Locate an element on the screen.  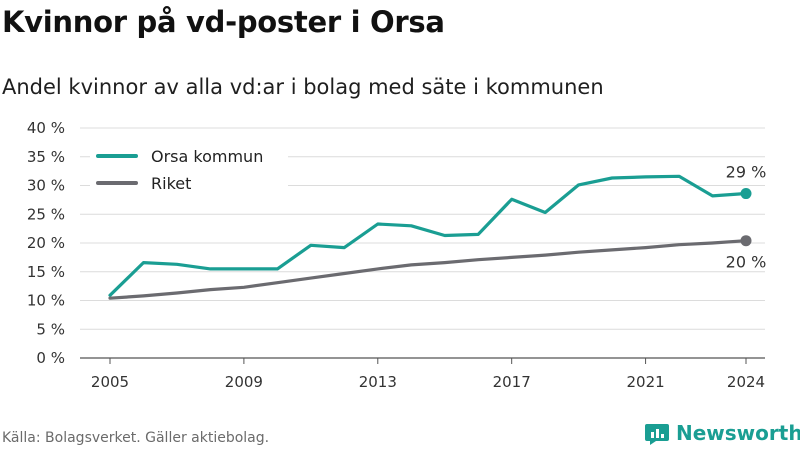
y-tick-label: 10 % is located at coordinates (46, 301).